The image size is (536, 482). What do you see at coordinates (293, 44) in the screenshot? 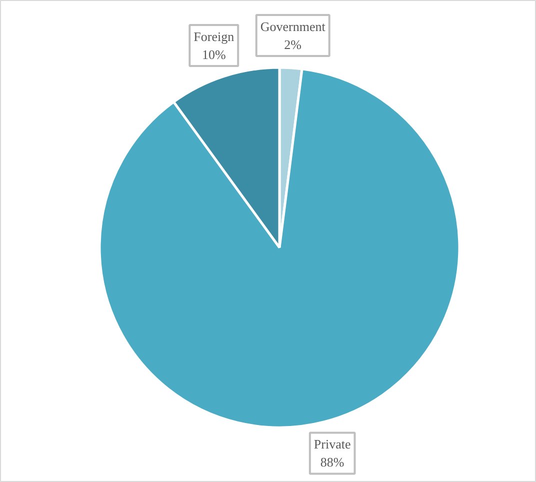
I see `data-label: 2%` at bounding box center [293, 44].